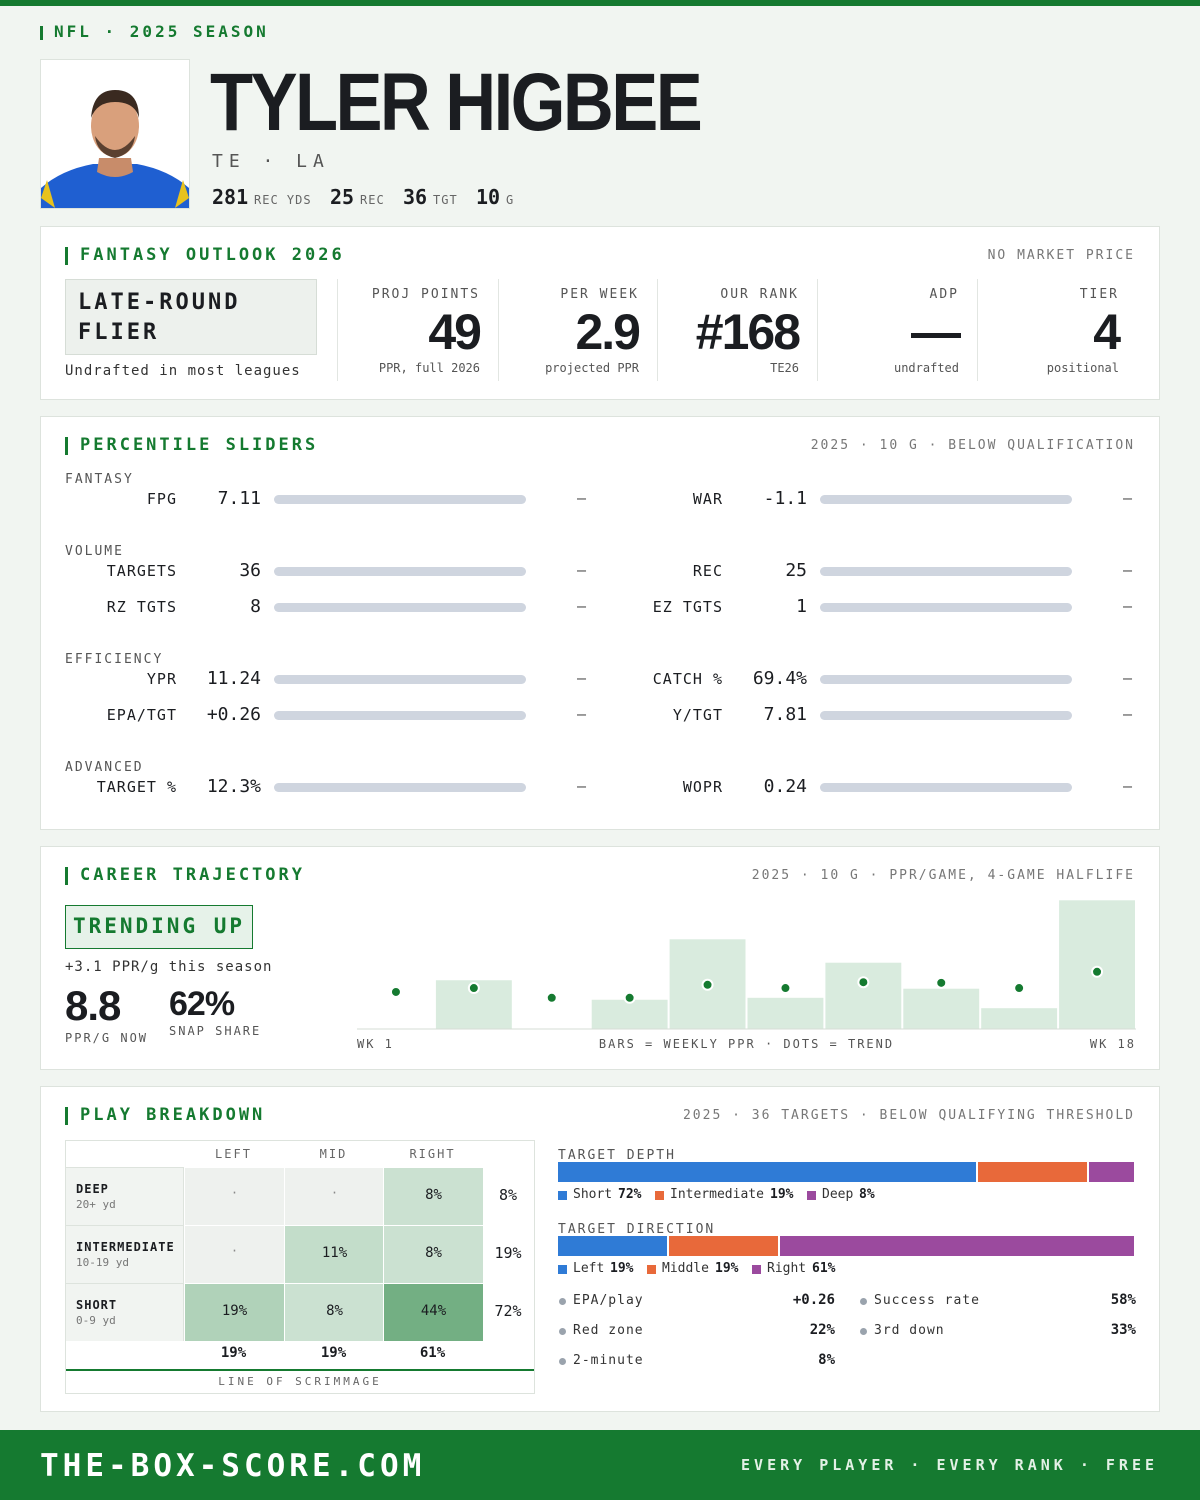  Describe the element at coordinates (779, 678) in the screenshot. I see `slider-value: 69.4%` at that location.